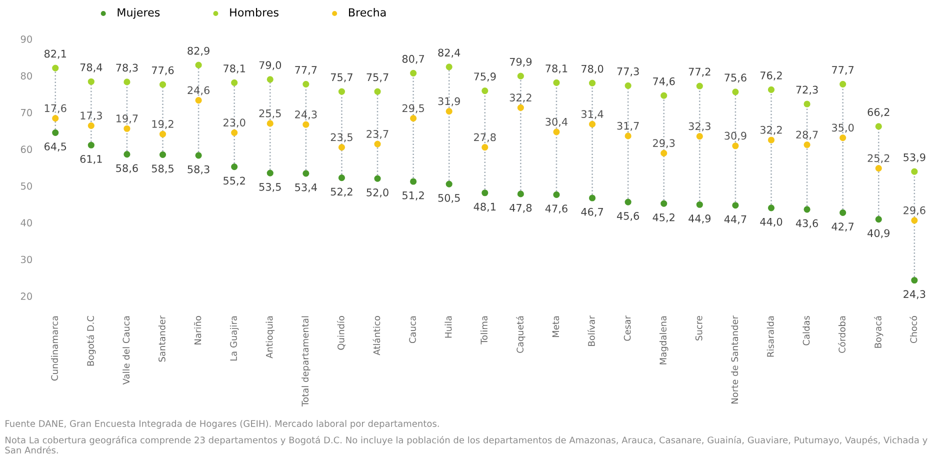  Describe the element at coordinates (306, 187) in the screenshot. I see `data-label: 53,4` at that location.